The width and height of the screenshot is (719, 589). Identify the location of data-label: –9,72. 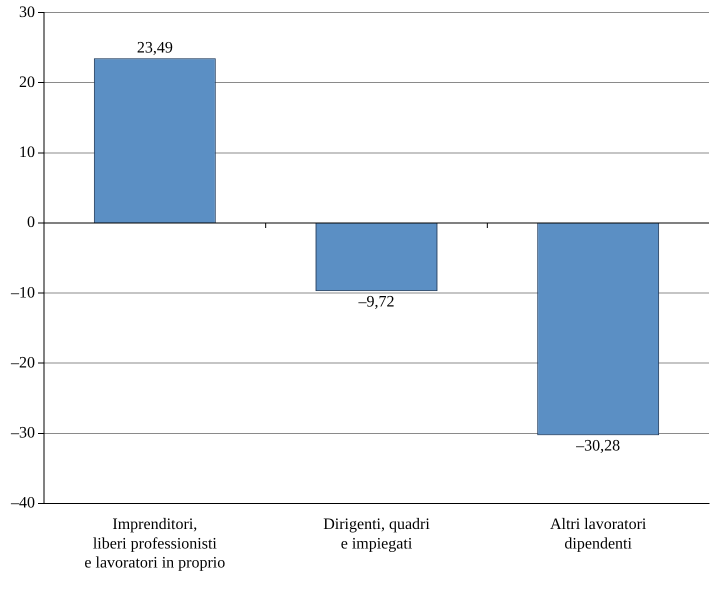
(376, 301).